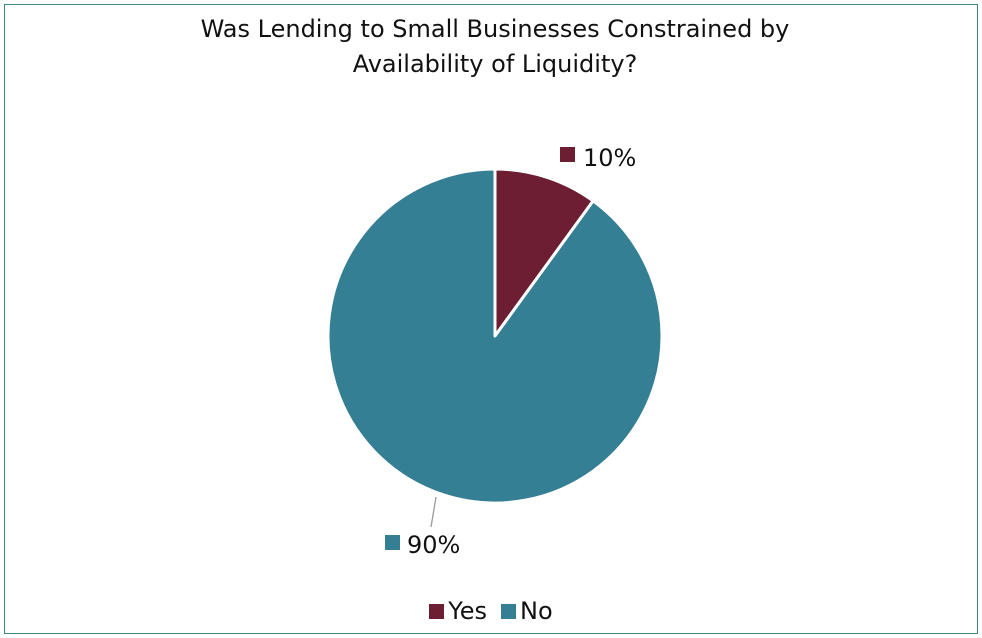 This screenshot has width=982, height=638. Describe the element at coordinates (433, 512) in the screenshot. I see `leader-line-no` at that location.